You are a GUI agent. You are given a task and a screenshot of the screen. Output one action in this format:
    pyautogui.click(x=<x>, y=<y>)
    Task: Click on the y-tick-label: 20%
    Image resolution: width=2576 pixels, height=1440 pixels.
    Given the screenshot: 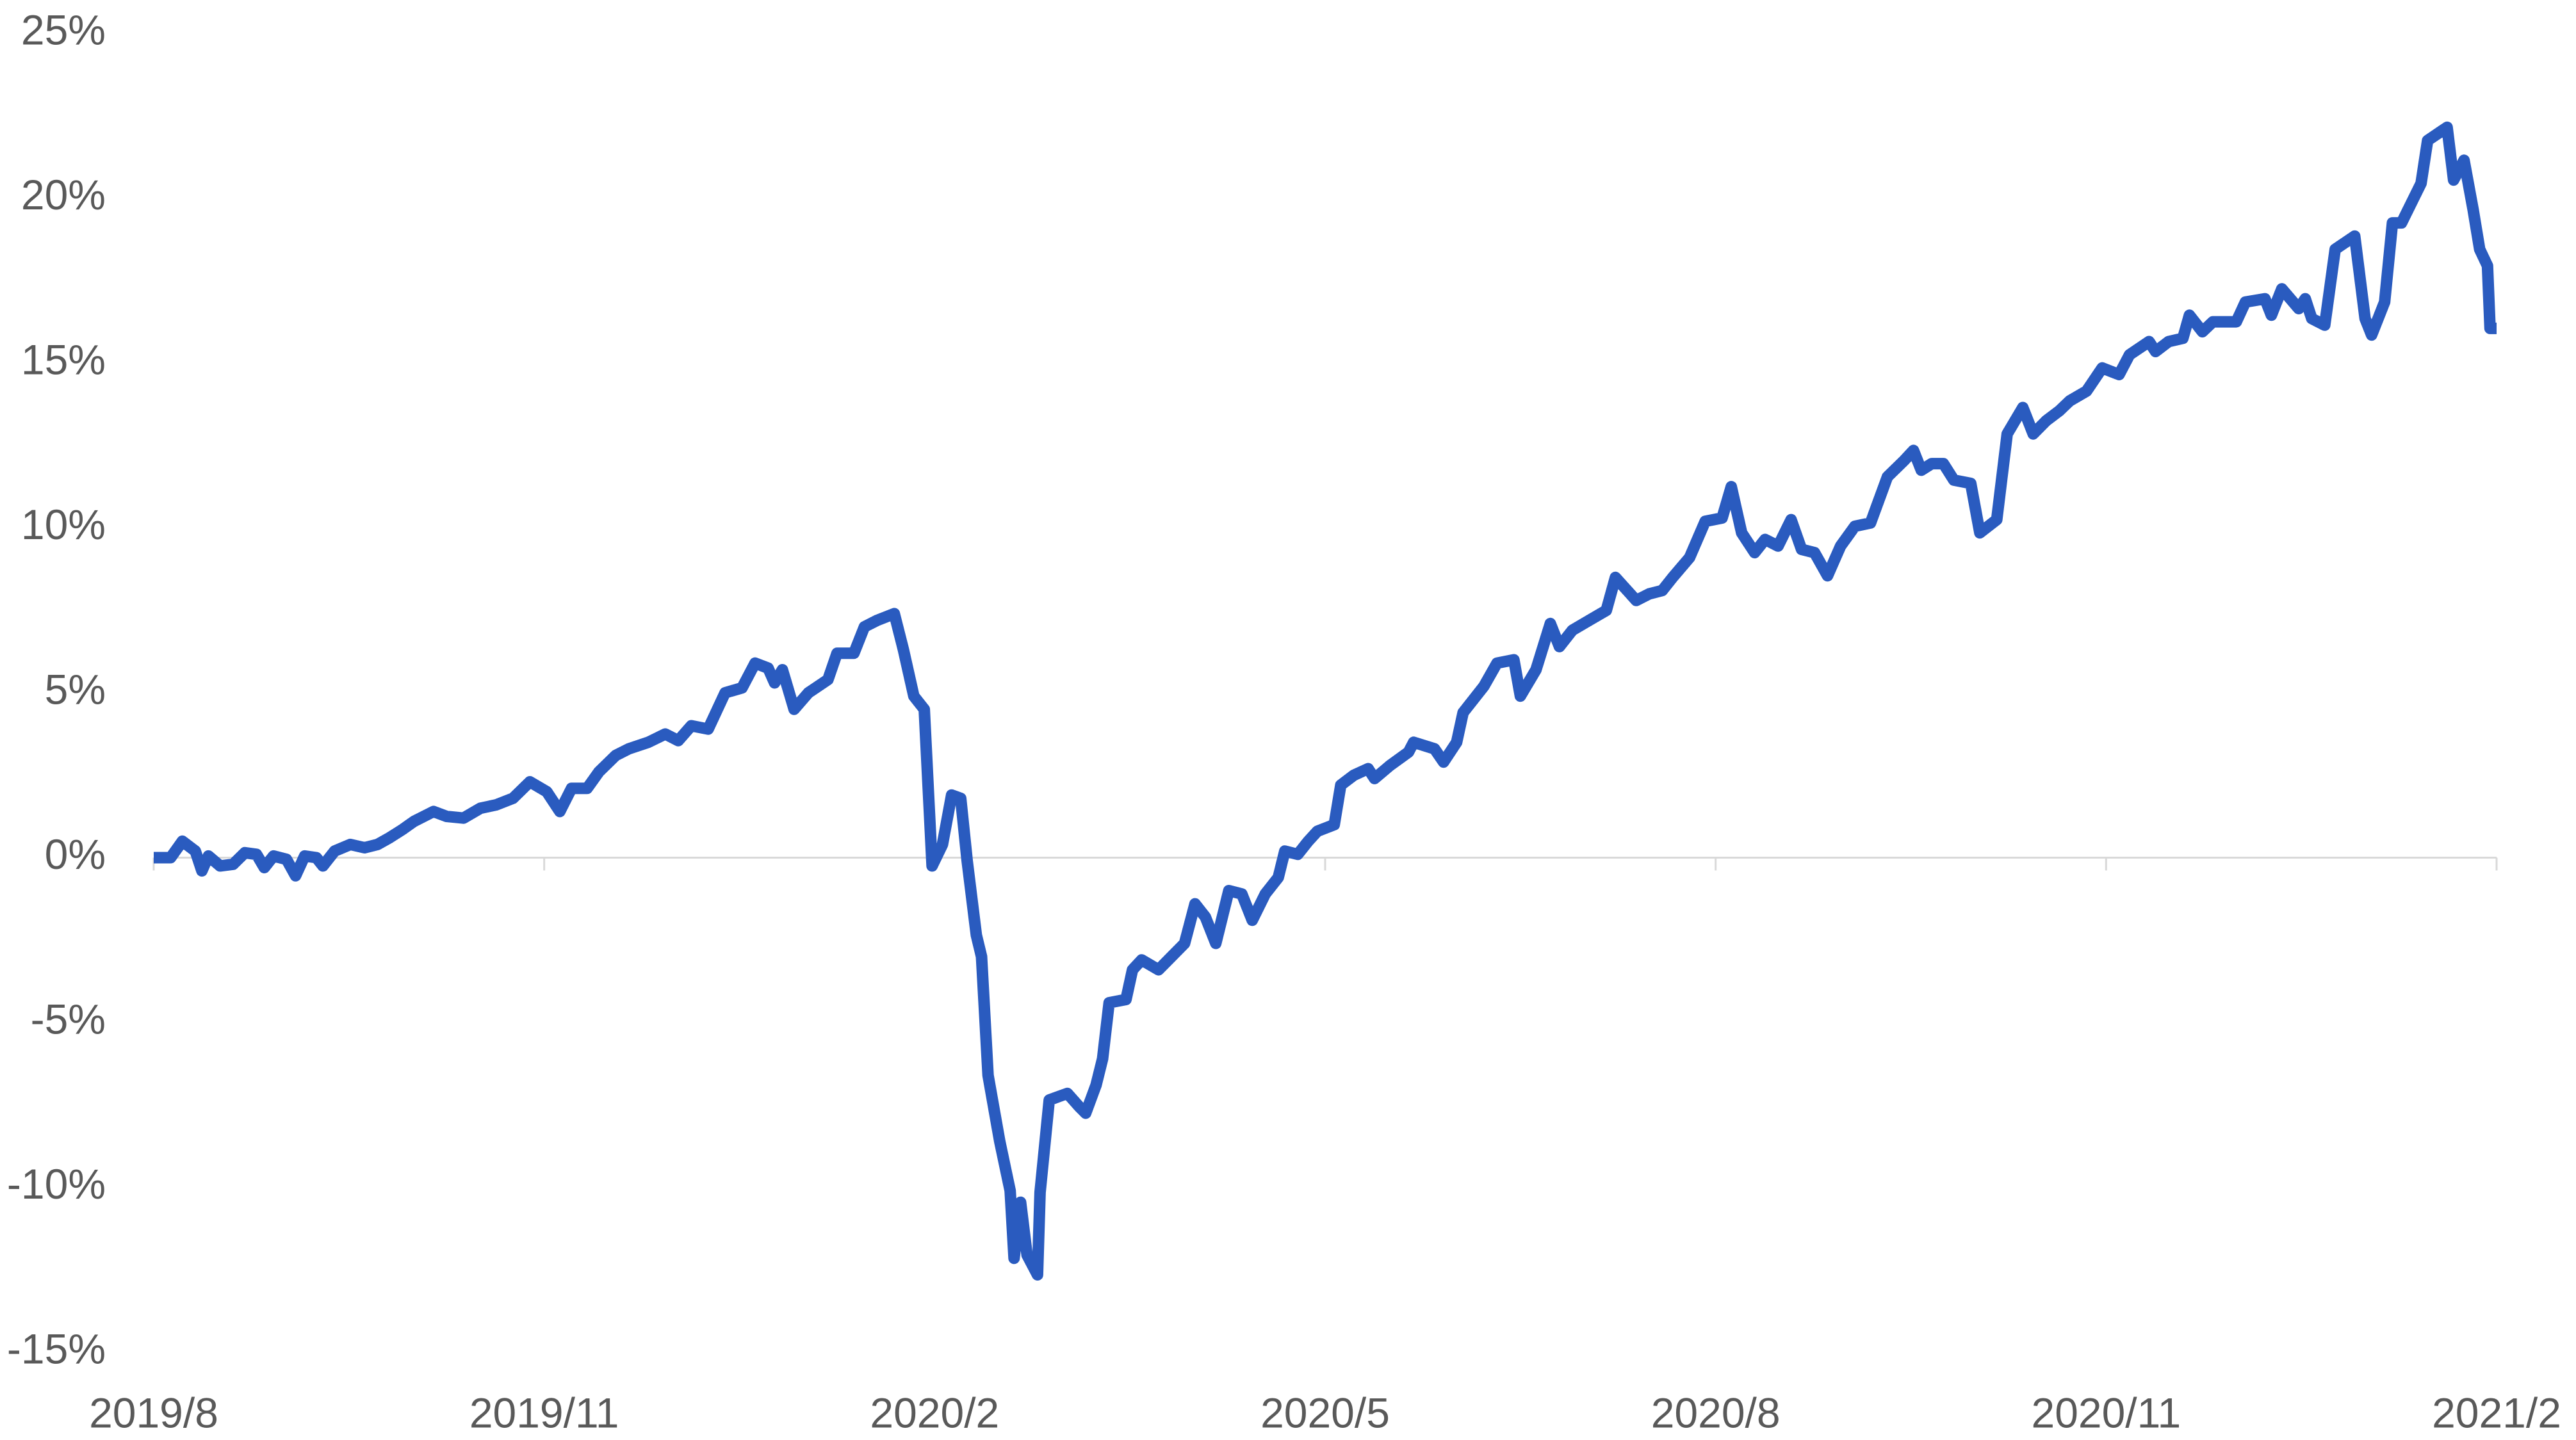 What is the action you would take?
    pyautogui.click(x=63, y=194)
    